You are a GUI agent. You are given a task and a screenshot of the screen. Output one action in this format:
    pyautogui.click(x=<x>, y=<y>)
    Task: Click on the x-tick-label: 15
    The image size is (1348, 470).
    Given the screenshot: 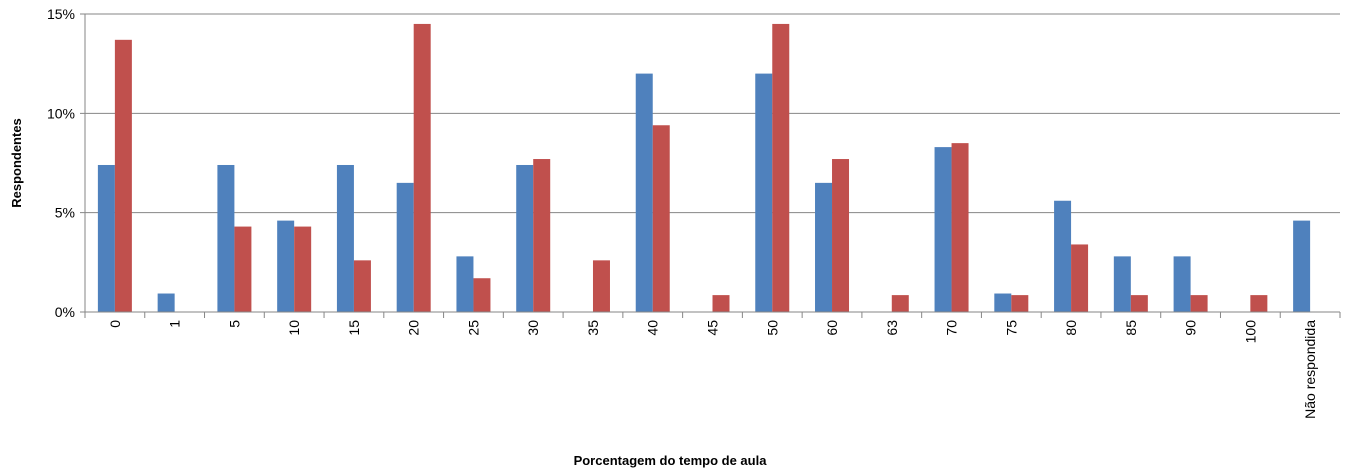 What is the action you would take?
    pyautogui.click(x=354, y=328)
    